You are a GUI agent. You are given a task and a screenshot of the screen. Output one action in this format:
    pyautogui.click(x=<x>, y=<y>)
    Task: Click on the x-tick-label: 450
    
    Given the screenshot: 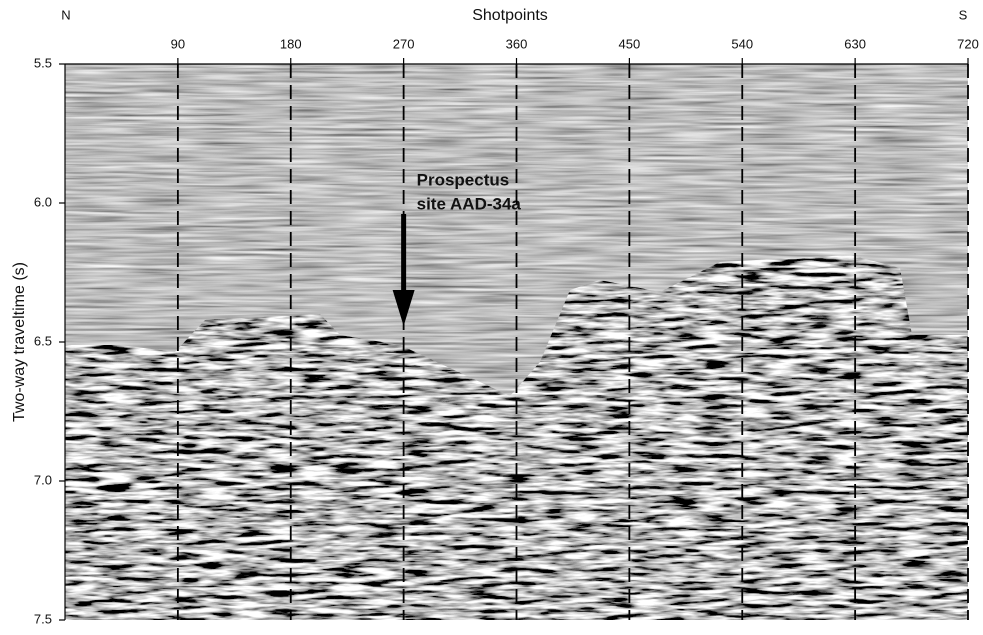 What is the action you would take?
    pyautogui.click(x=630, y=43)
    